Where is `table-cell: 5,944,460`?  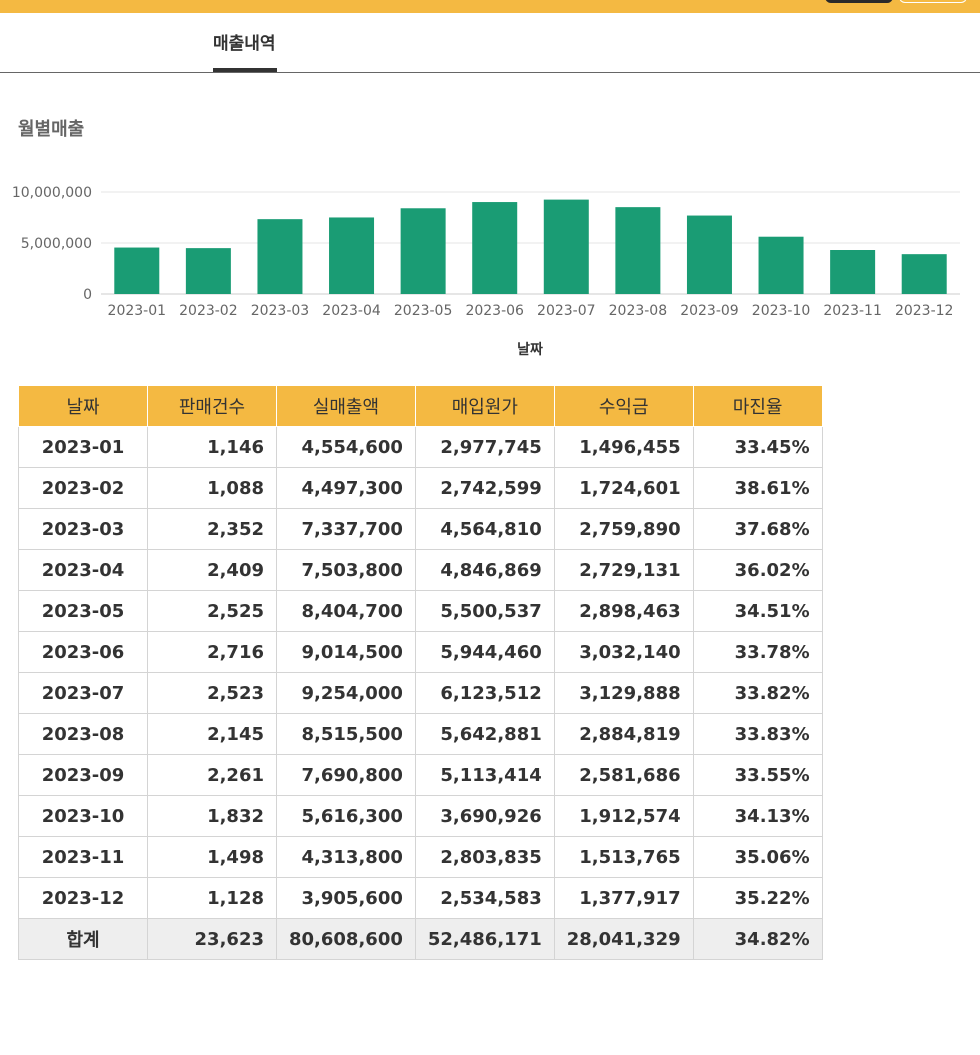
table-cell: 5,944,460 is located at coordinates (484, 652).